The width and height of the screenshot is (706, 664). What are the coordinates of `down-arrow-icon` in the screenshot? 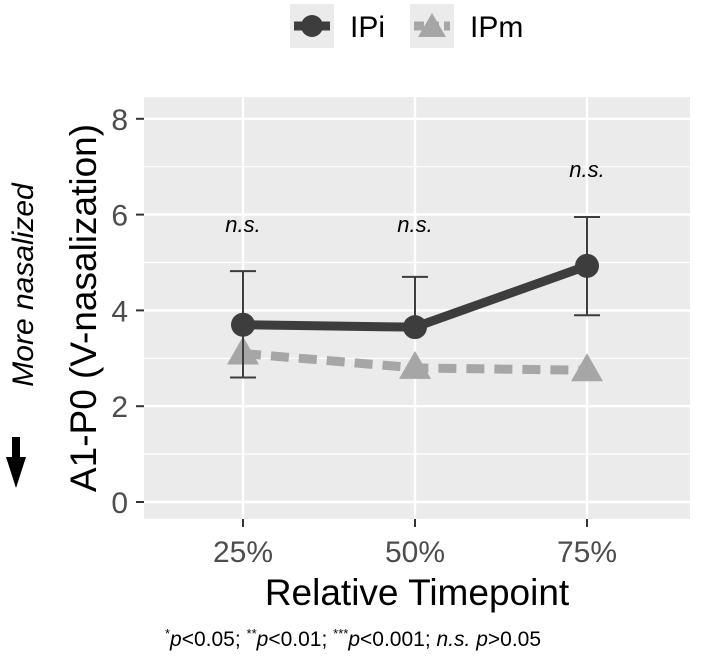 It's located at (16, 462).